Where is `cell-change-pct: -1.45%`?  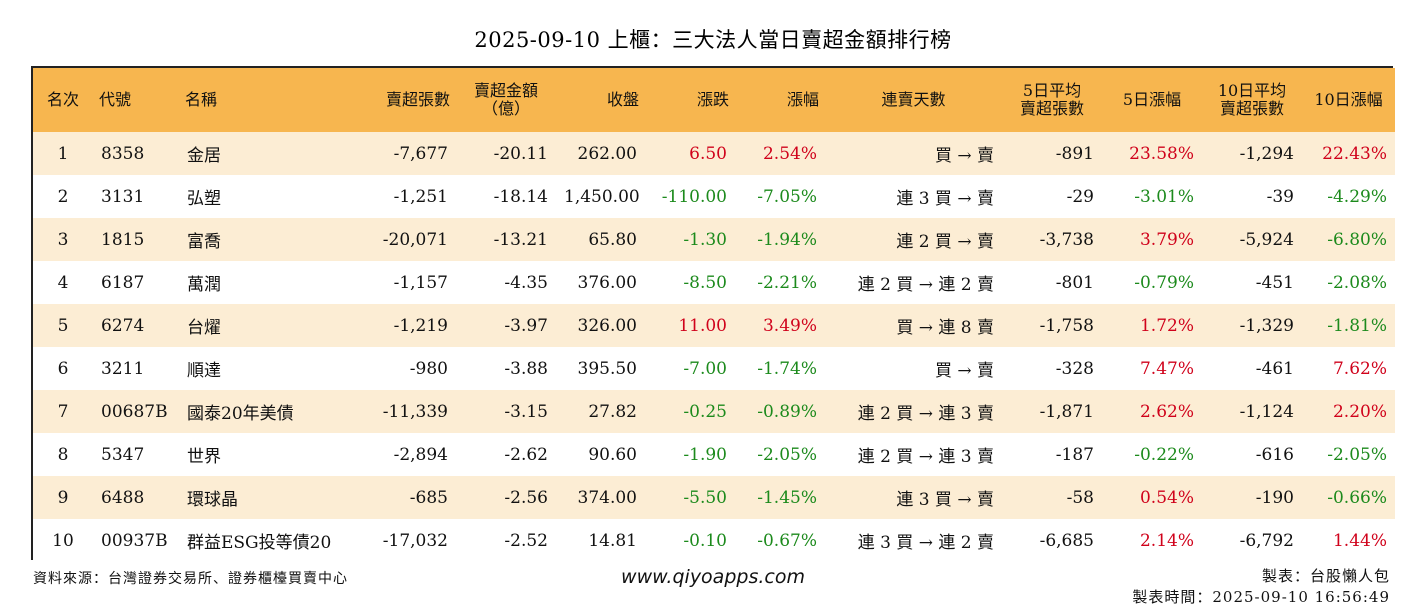
cell-change-pct: -1.45% is located at coordinates (787, 497).